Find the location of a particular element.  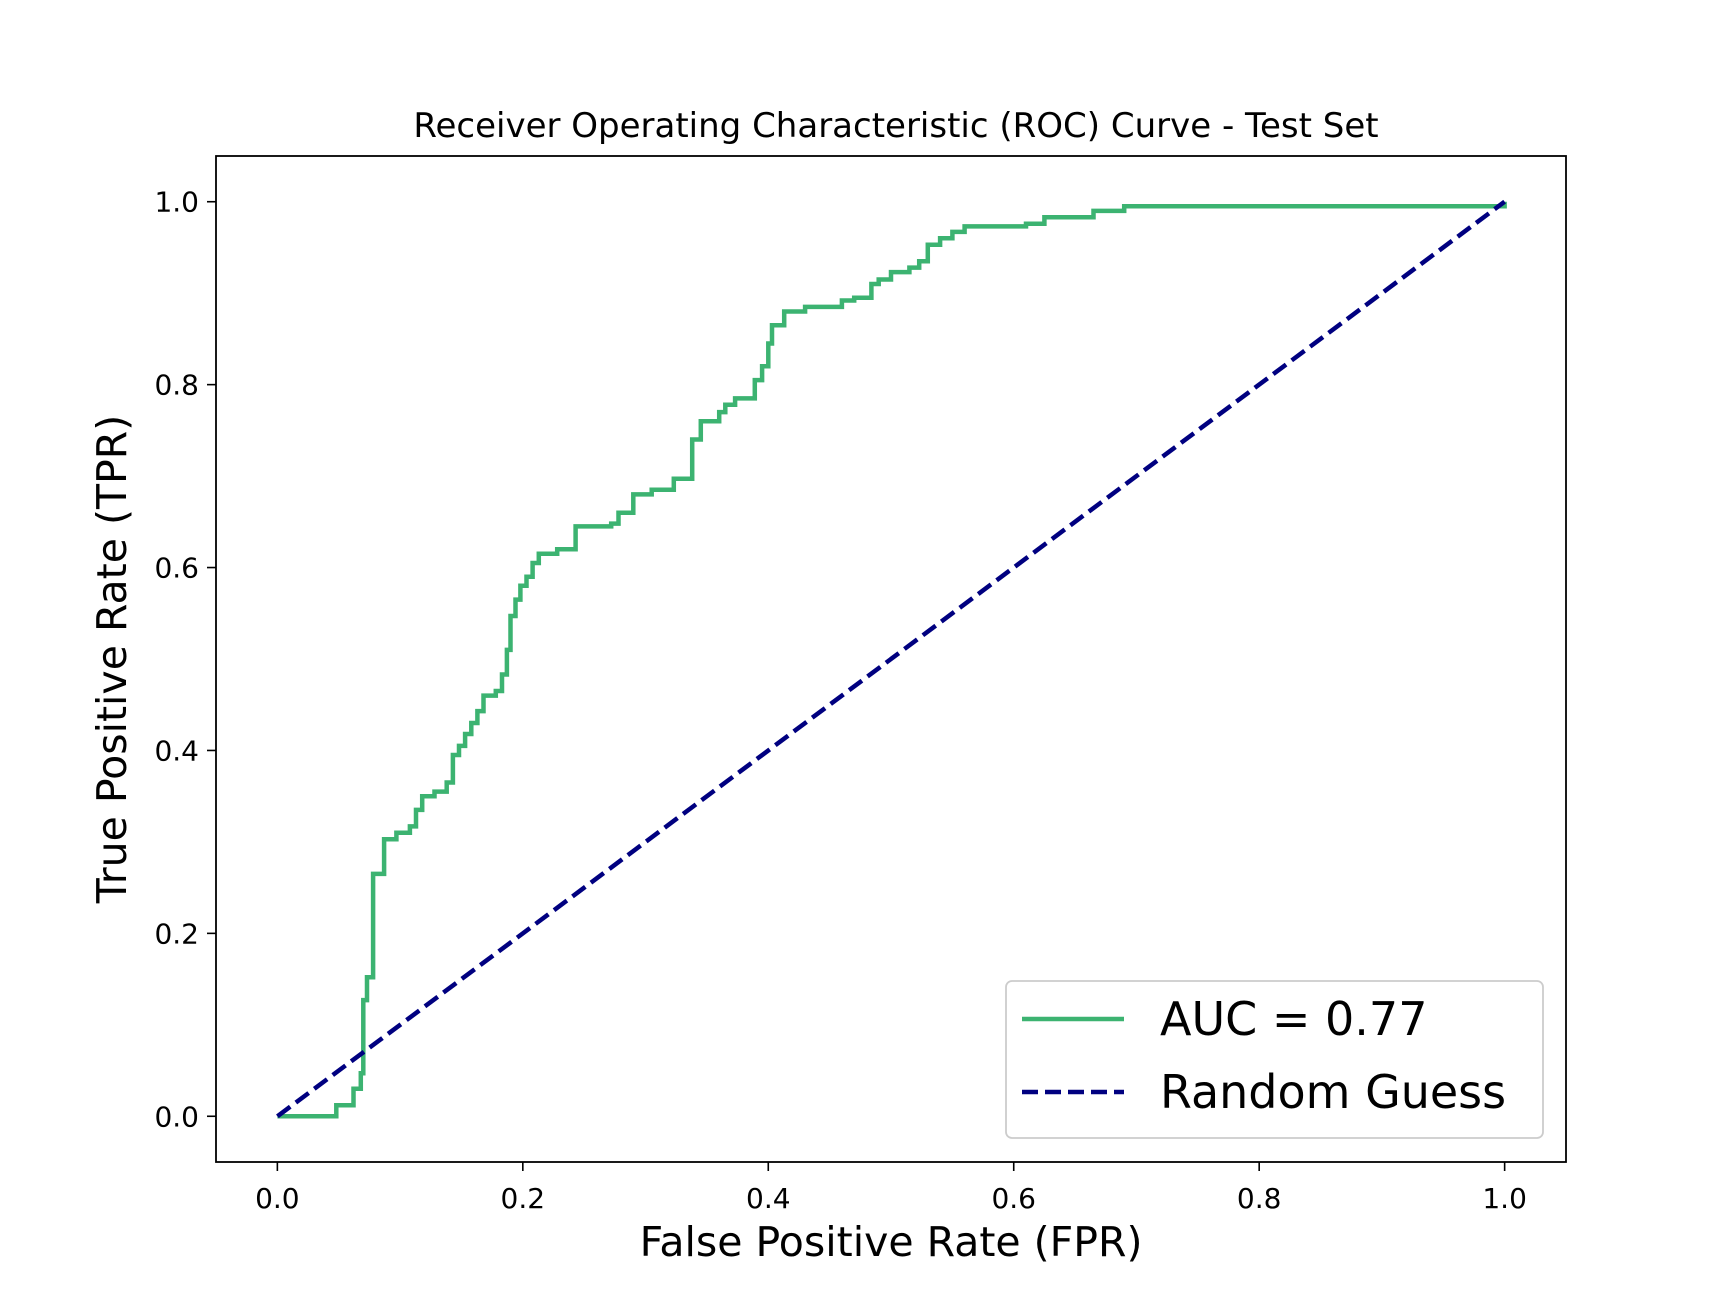

y-tick-label: 0.2 is located at coordinates (176, 933).